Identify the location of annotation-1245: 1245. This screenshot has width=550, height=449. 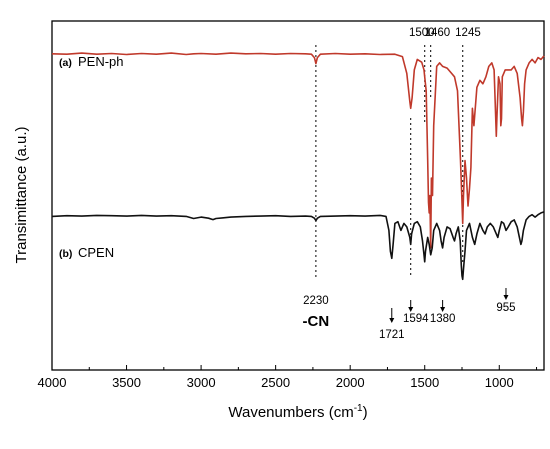
(468, 33).